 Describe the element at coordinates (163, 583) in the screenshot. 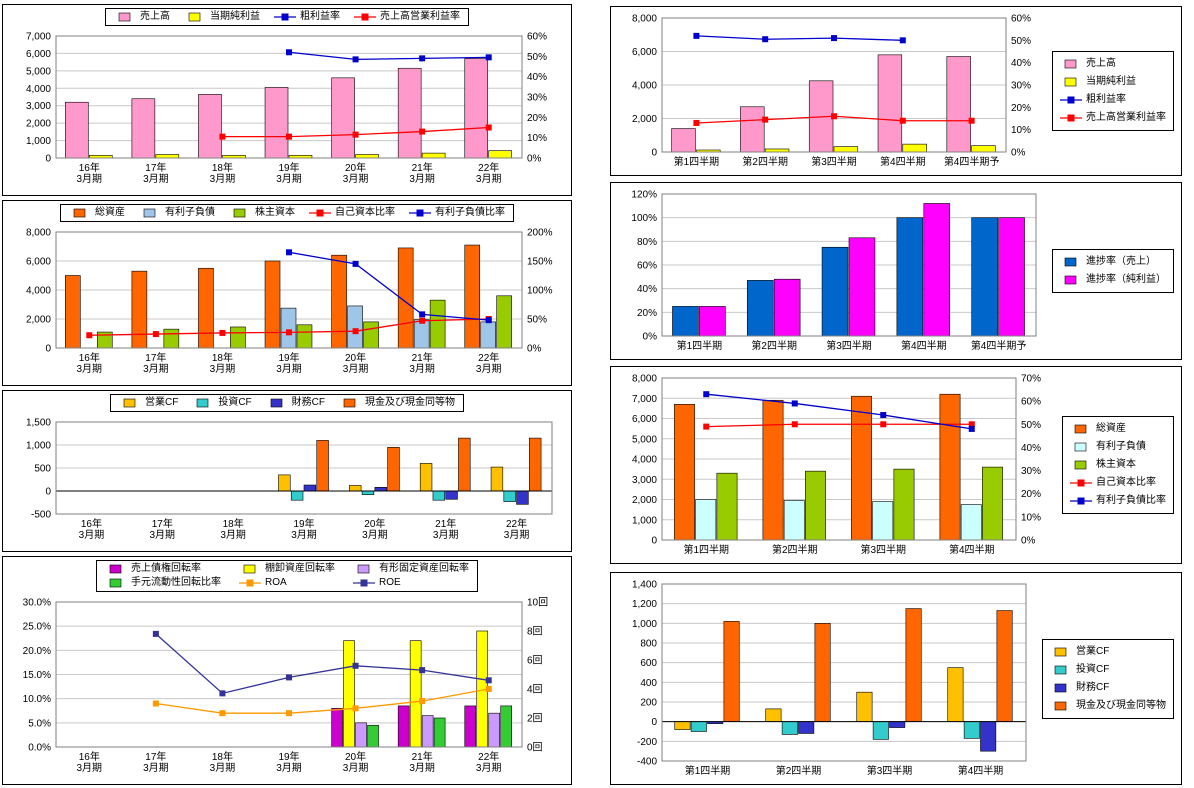

I see `legend-item: 手元流動性回転比率` at that location.